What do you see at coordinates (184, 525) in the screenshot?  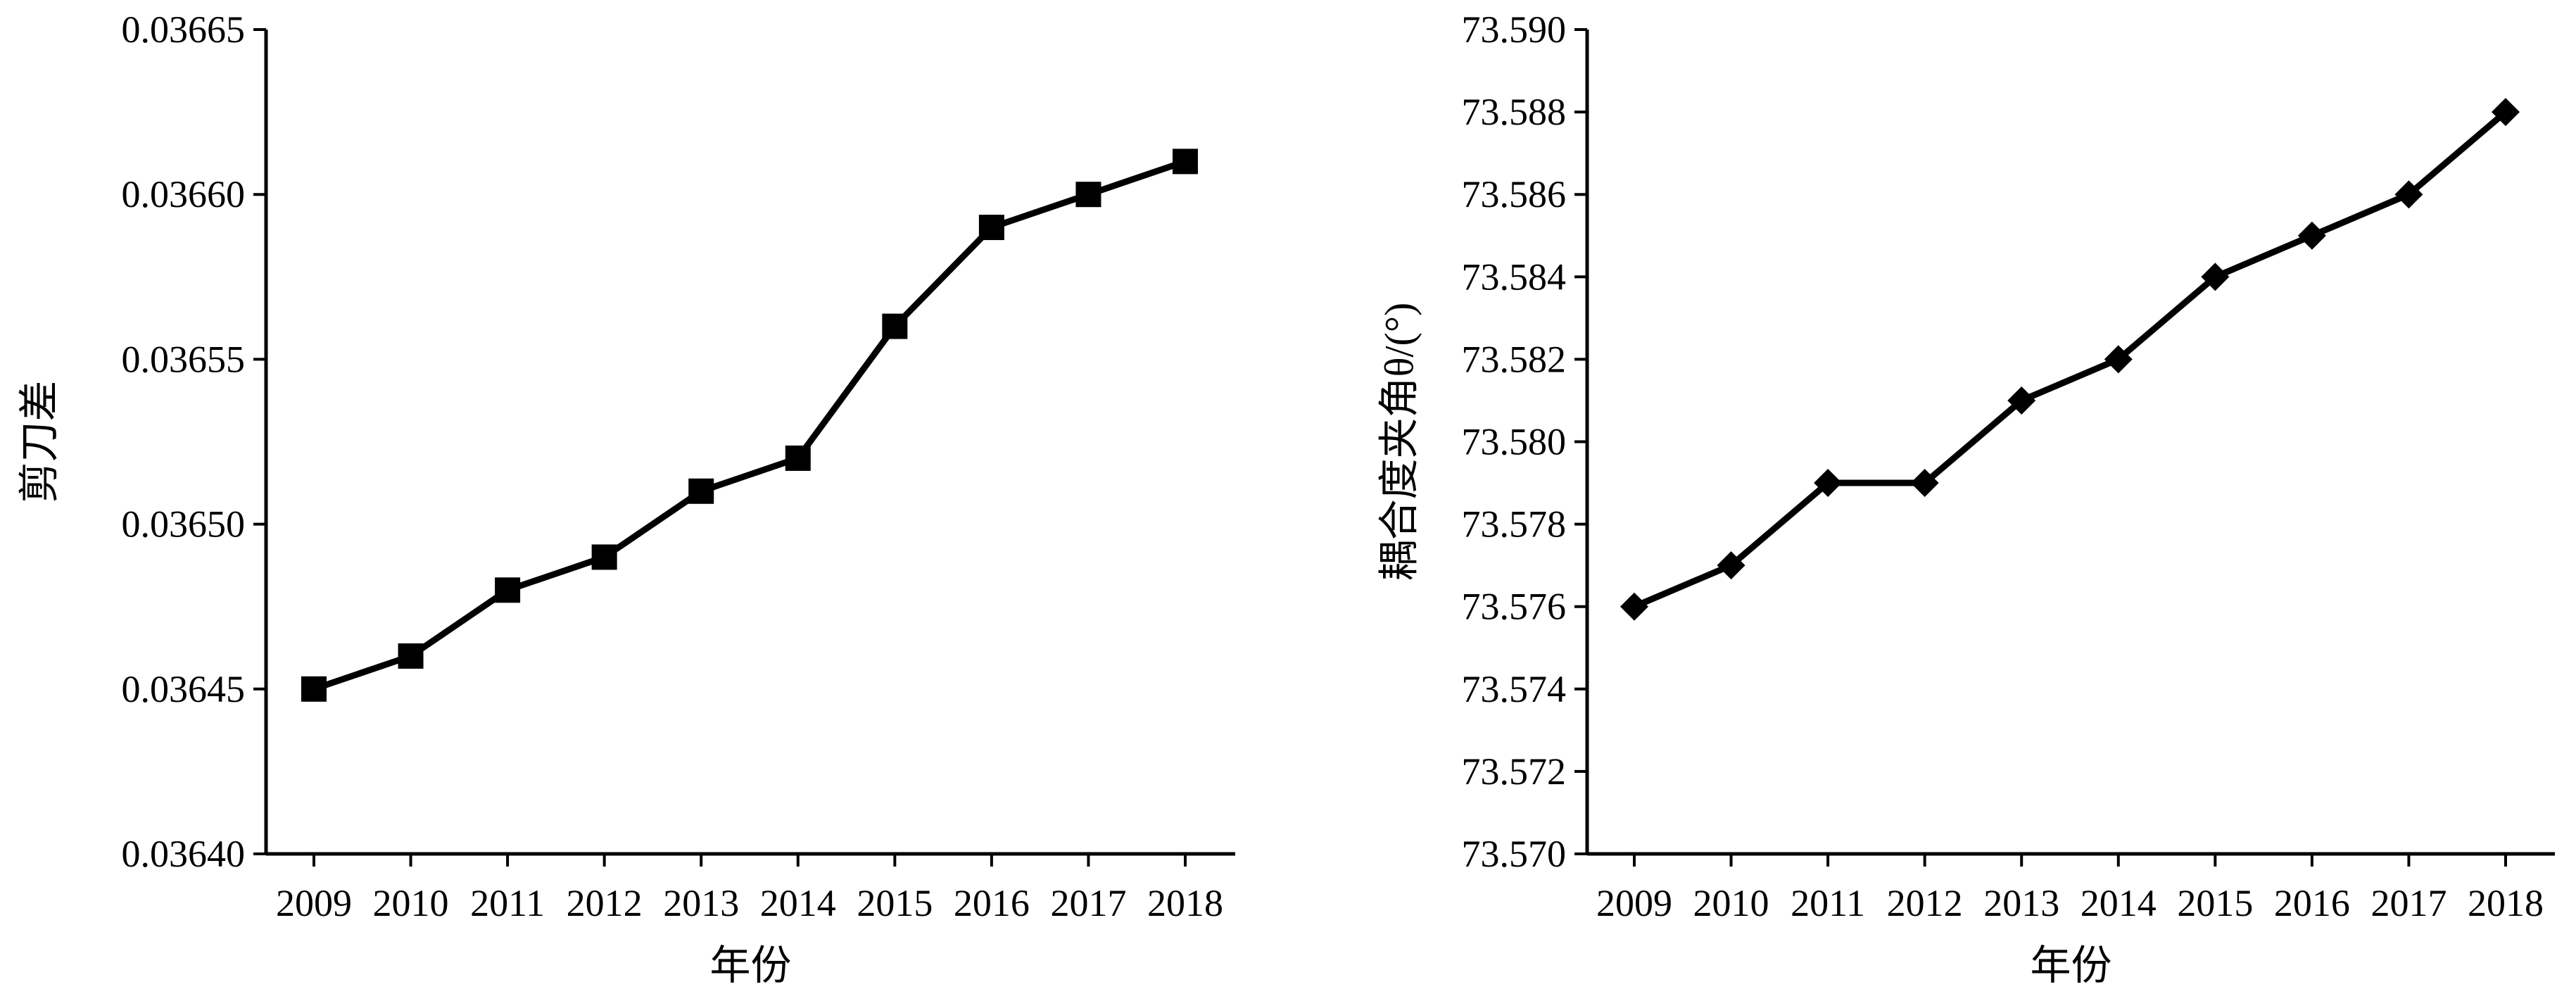 I see `y-tick-label: 0.03650` at bounding box center [184, 525].